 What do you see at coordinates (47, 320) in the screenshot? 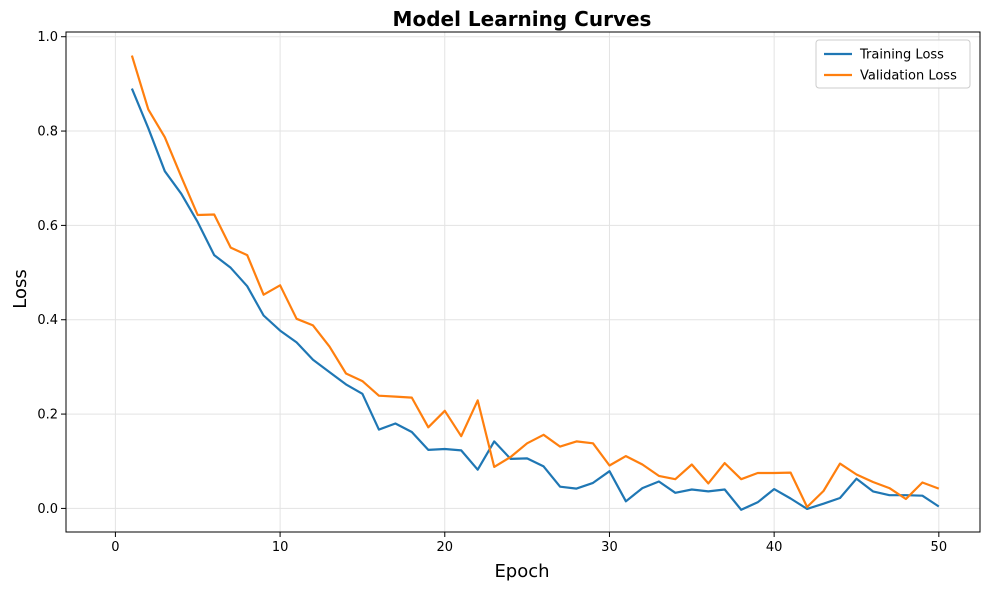
I see `y-tick-label: 0.4` at bounding box center [47, 320].